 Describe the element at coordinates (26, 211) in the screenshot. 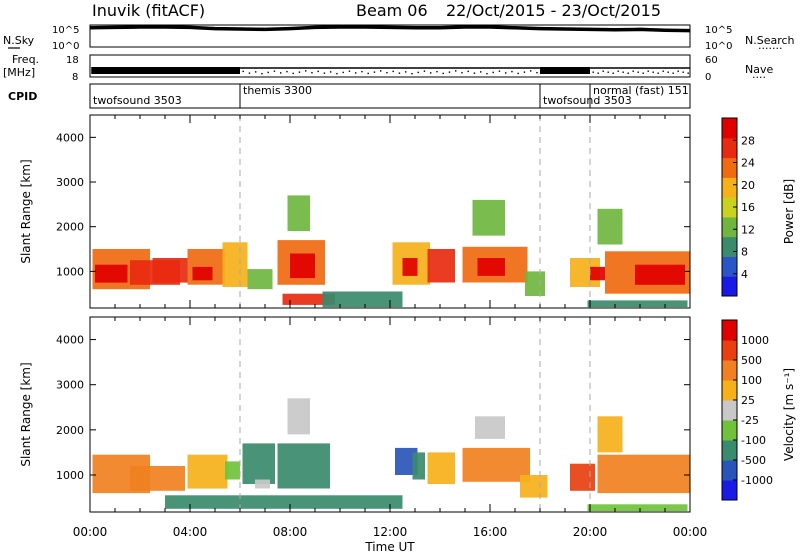

I see `y-axis-label: Slant Range [km]` at that location.